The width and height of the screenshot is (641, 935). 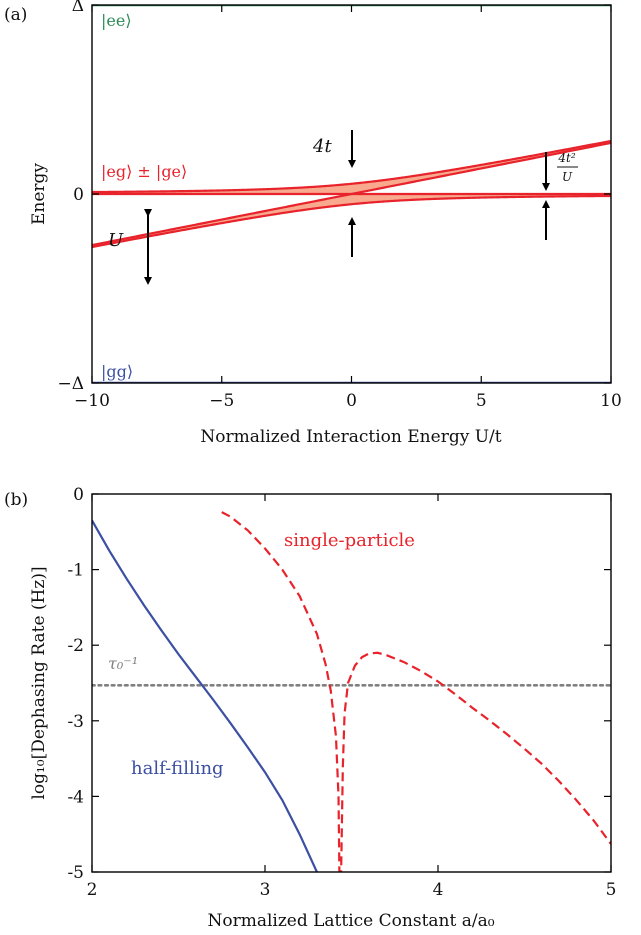 I want to click on gg-level-label: |gg⟩, so click(x=117, y=371).